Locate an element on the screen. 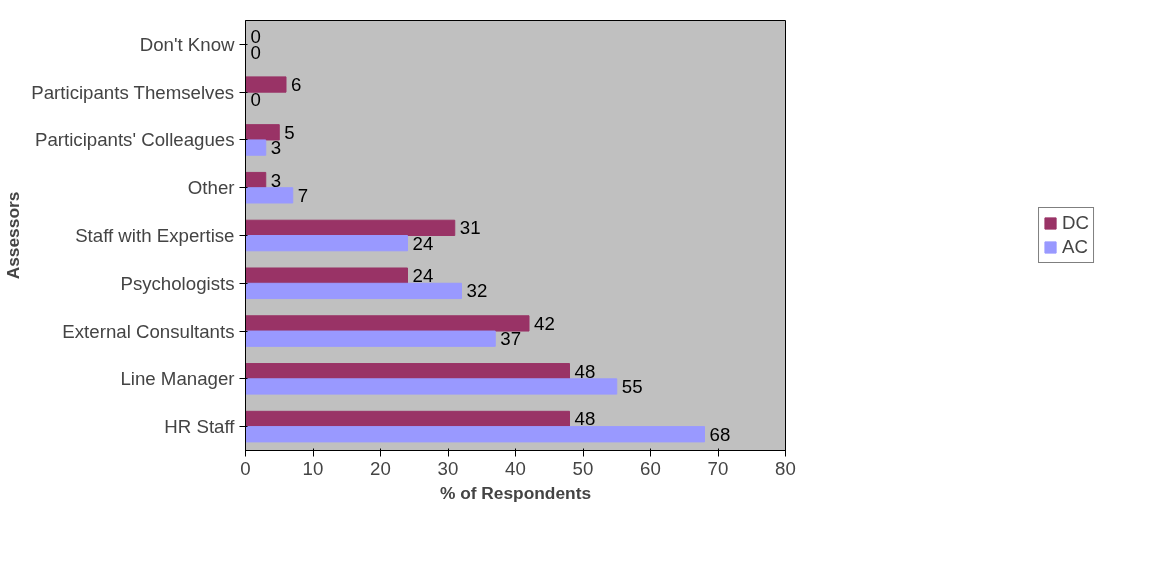 This screenshot has width=1175, height=587. y-tick-label: Don't Know is located at coordinates (187, 44).